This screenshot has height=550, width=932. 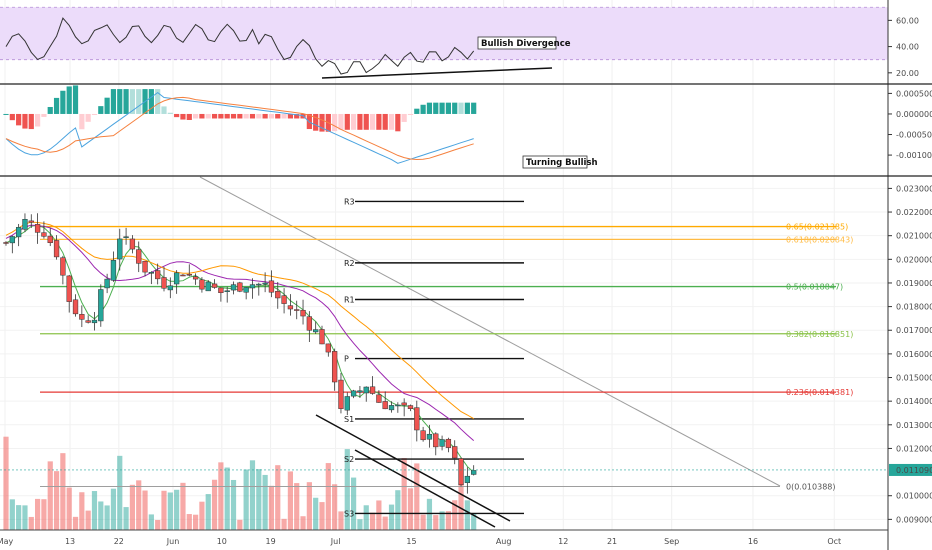 What do you see at coordinates (335, 541) in the screenshot?
I see `time-tick-label: Jul` at bounding box center [335, 541].